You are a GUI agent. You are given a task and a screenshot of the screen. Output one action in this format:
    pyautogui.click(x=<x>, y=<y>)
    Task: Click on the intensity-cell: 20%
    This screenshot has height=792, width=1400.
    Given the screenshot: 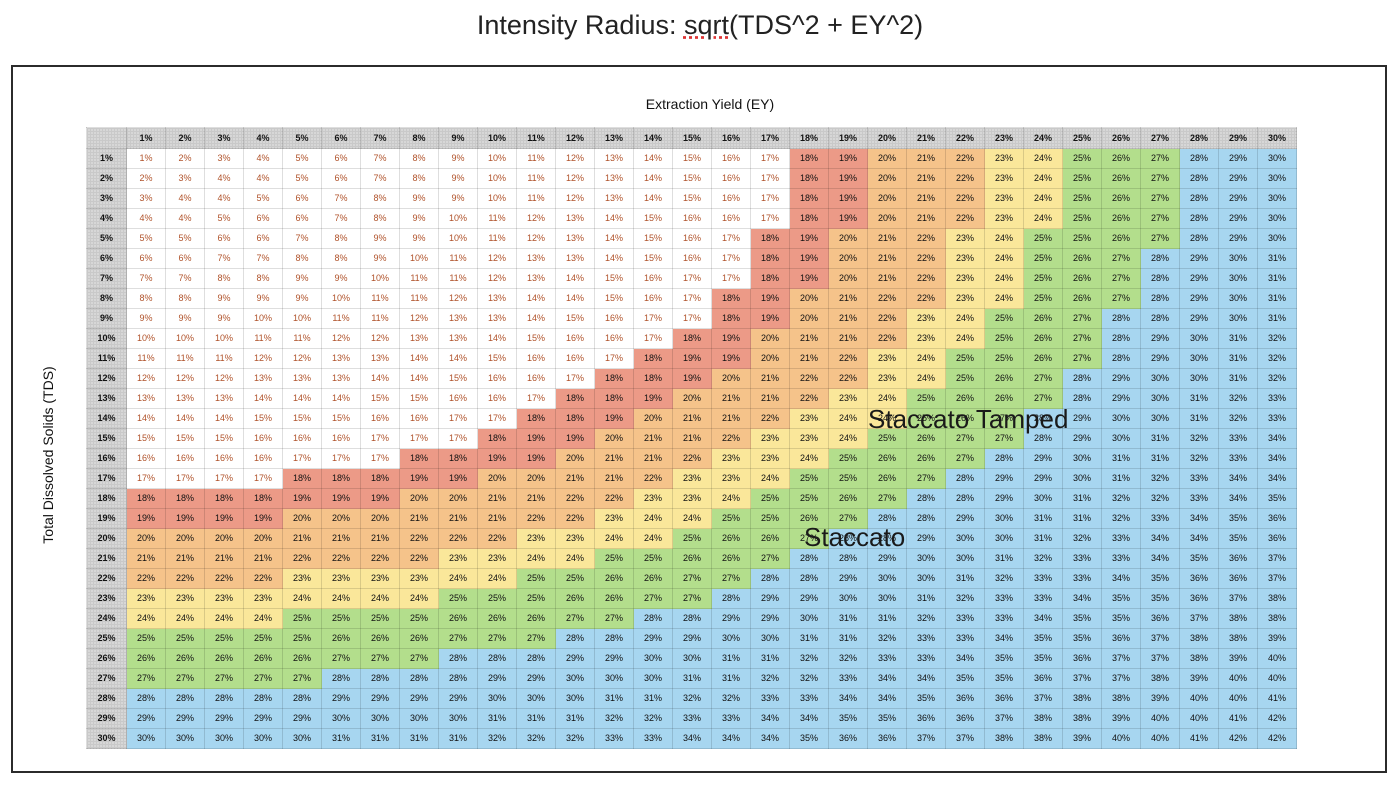 What is the action you would take?
    pyautogui.click(x=614, y=438)
    